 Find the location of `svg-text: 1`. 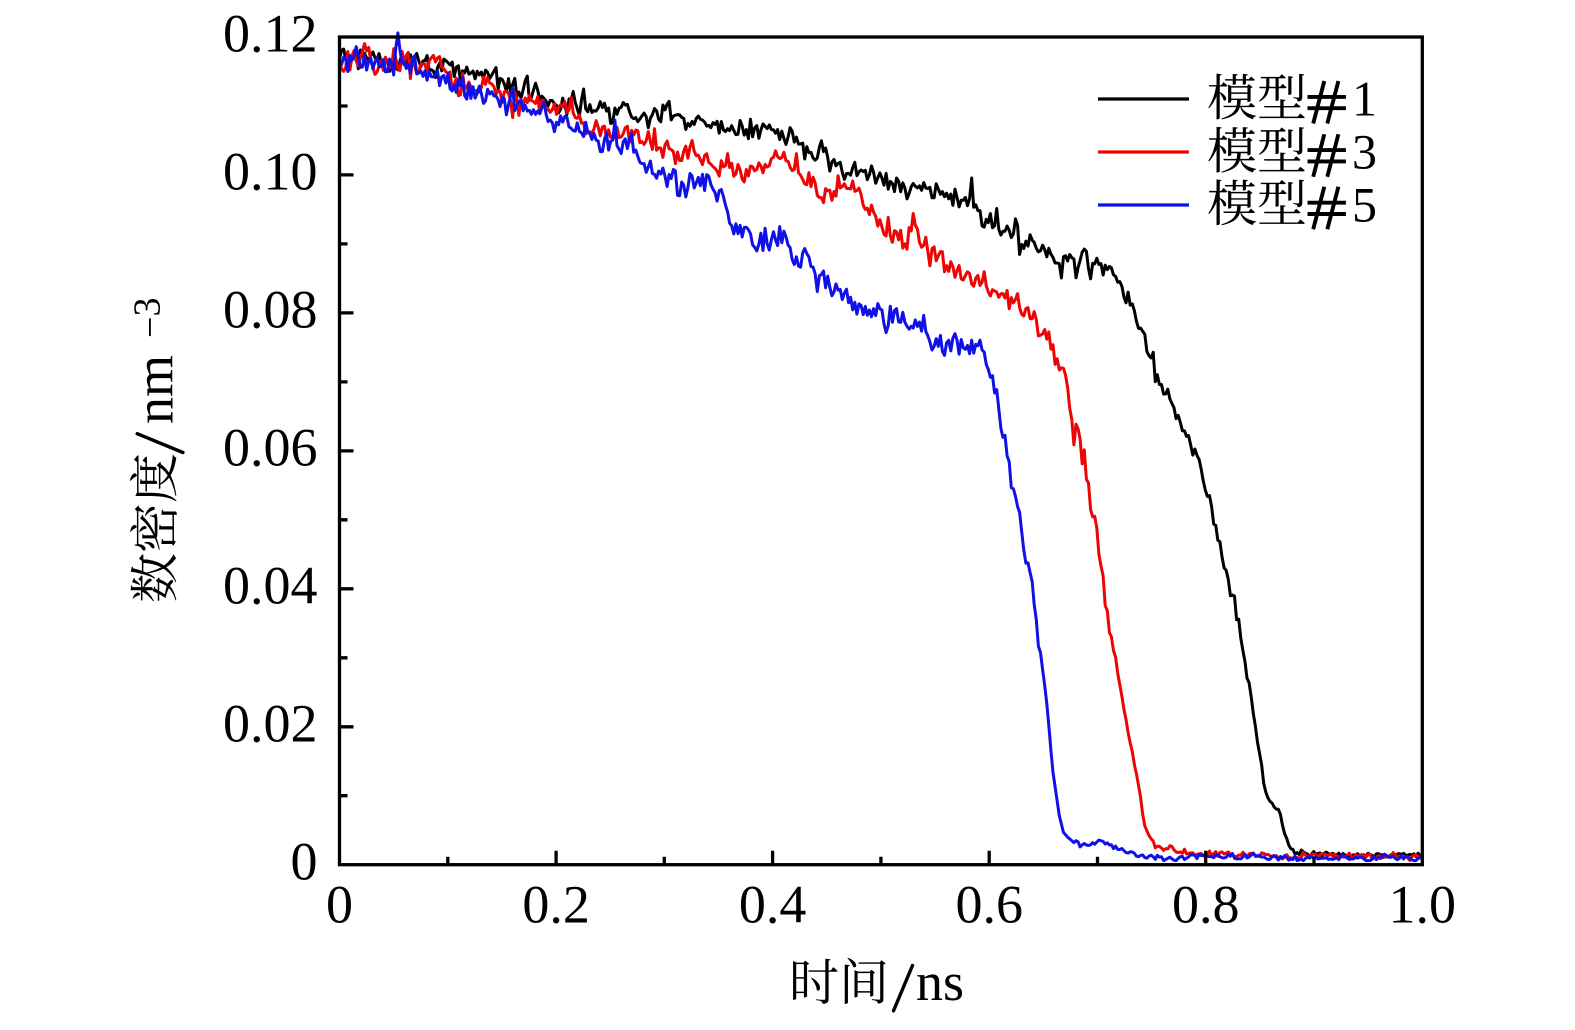

svg-text: 1 is located at coordinates (1364, 99).